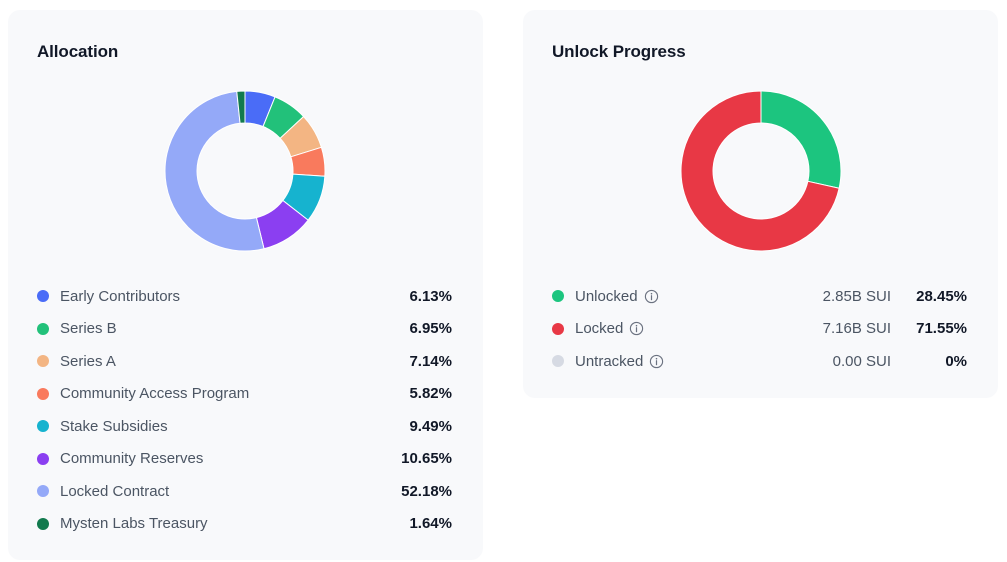  Describe the element at coordinates (241, 107) in the screenshot. I see `donut-slice-mysten-labs-treasury` at that location.